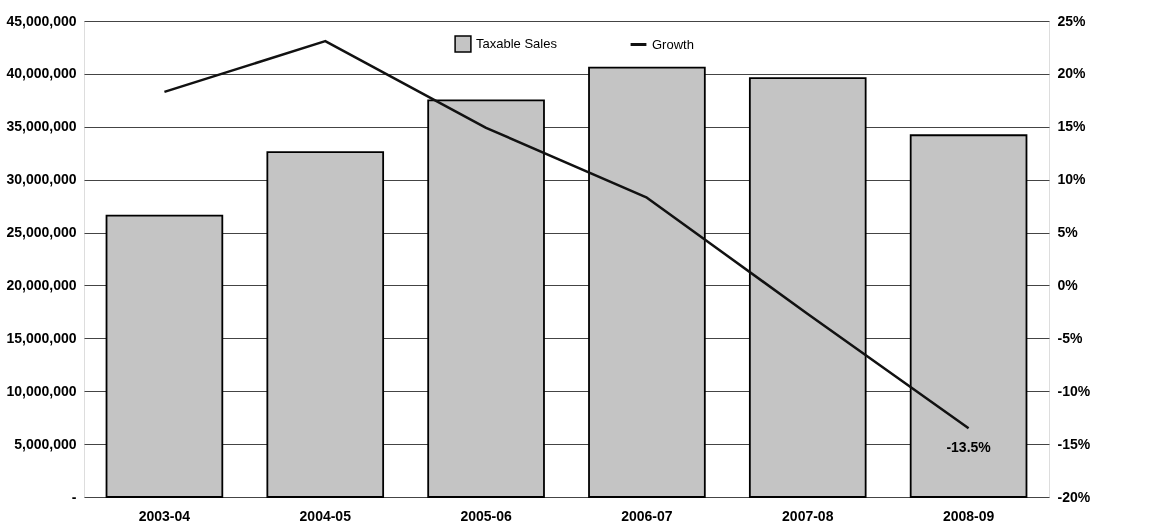  I want to click on y-tick-label: 45,000,000, so click(41, 20).